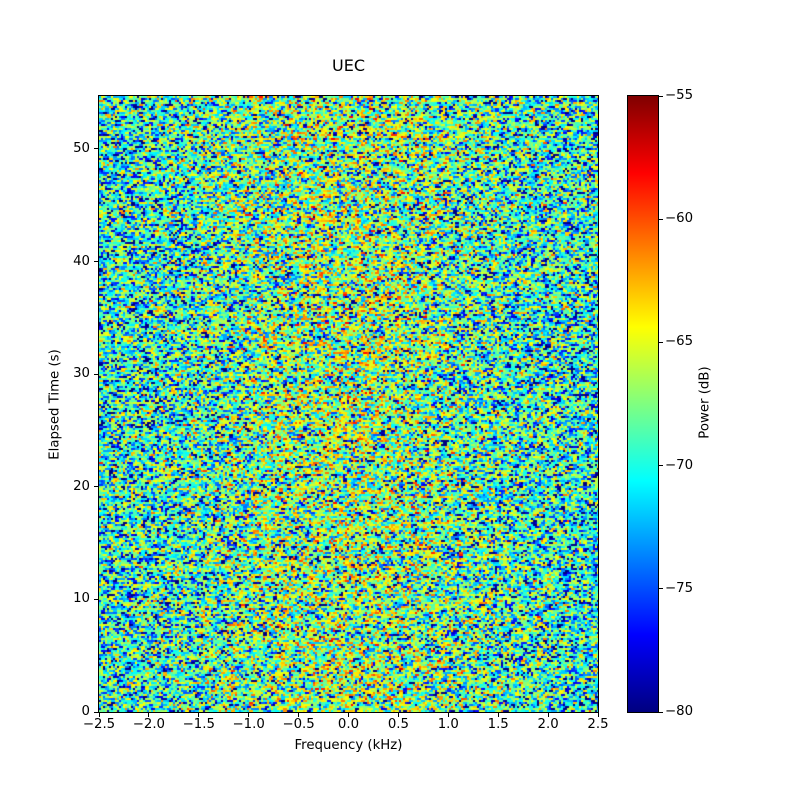 The height and width of the screenshot is (800, 800). Describe the element at coordinates (85, 711) in the screenshot. I see `y-tick-label: 0` at that location.